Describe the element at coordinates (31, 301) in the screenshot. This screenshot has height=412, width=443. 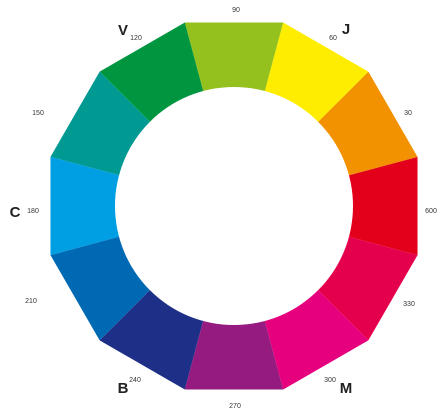
I see `label-210: 210` at that location.